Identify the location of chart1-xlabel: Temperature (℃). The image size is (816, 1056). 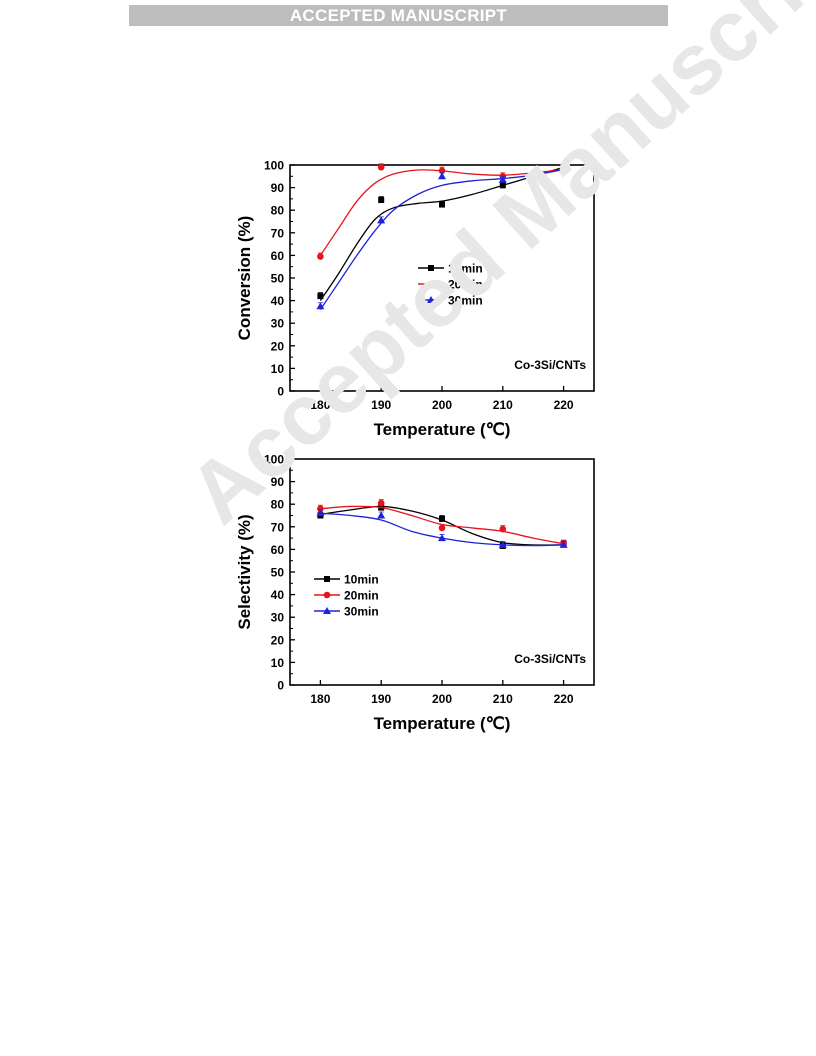
(442, 429).